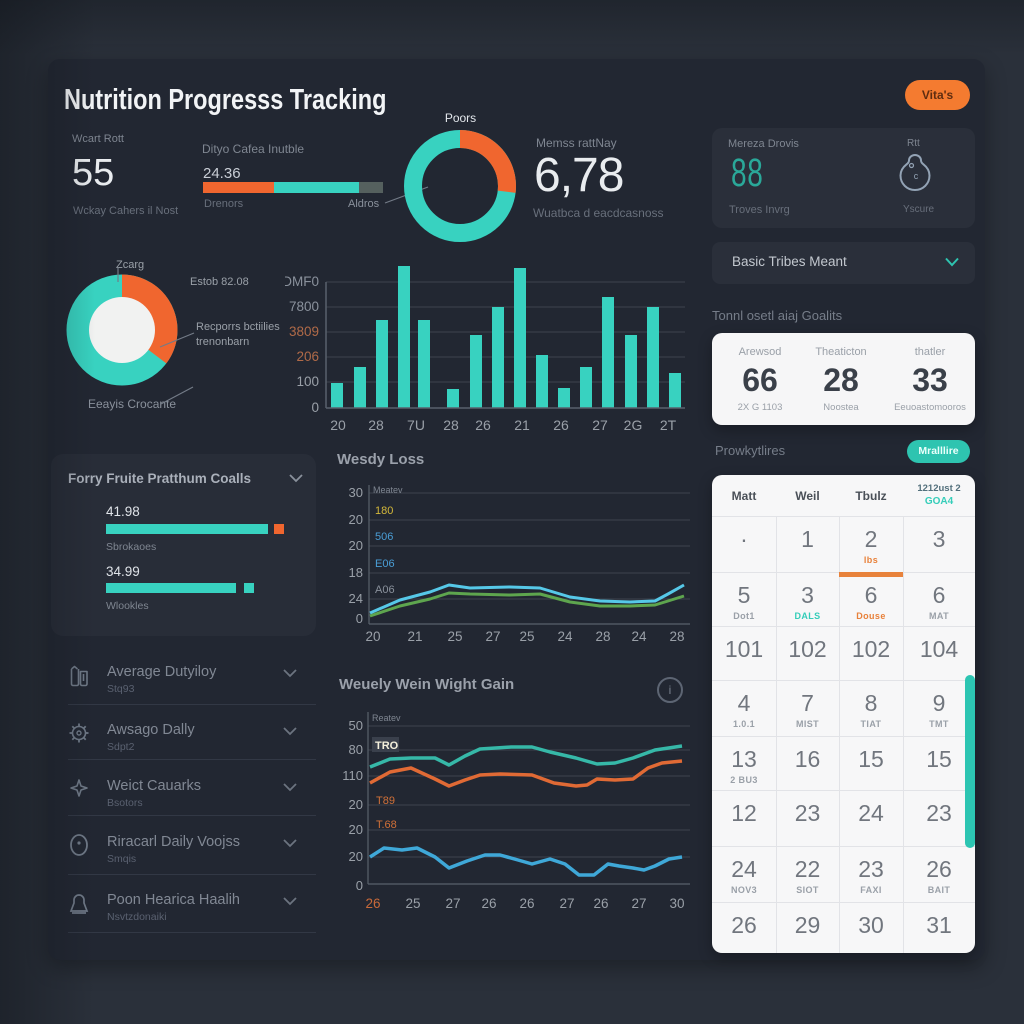 The height and width of the screenshot is (1024, 1024). Describe the element at coordinates (385, 801) in the screenshot. I see `svg-text: T89` at that location.